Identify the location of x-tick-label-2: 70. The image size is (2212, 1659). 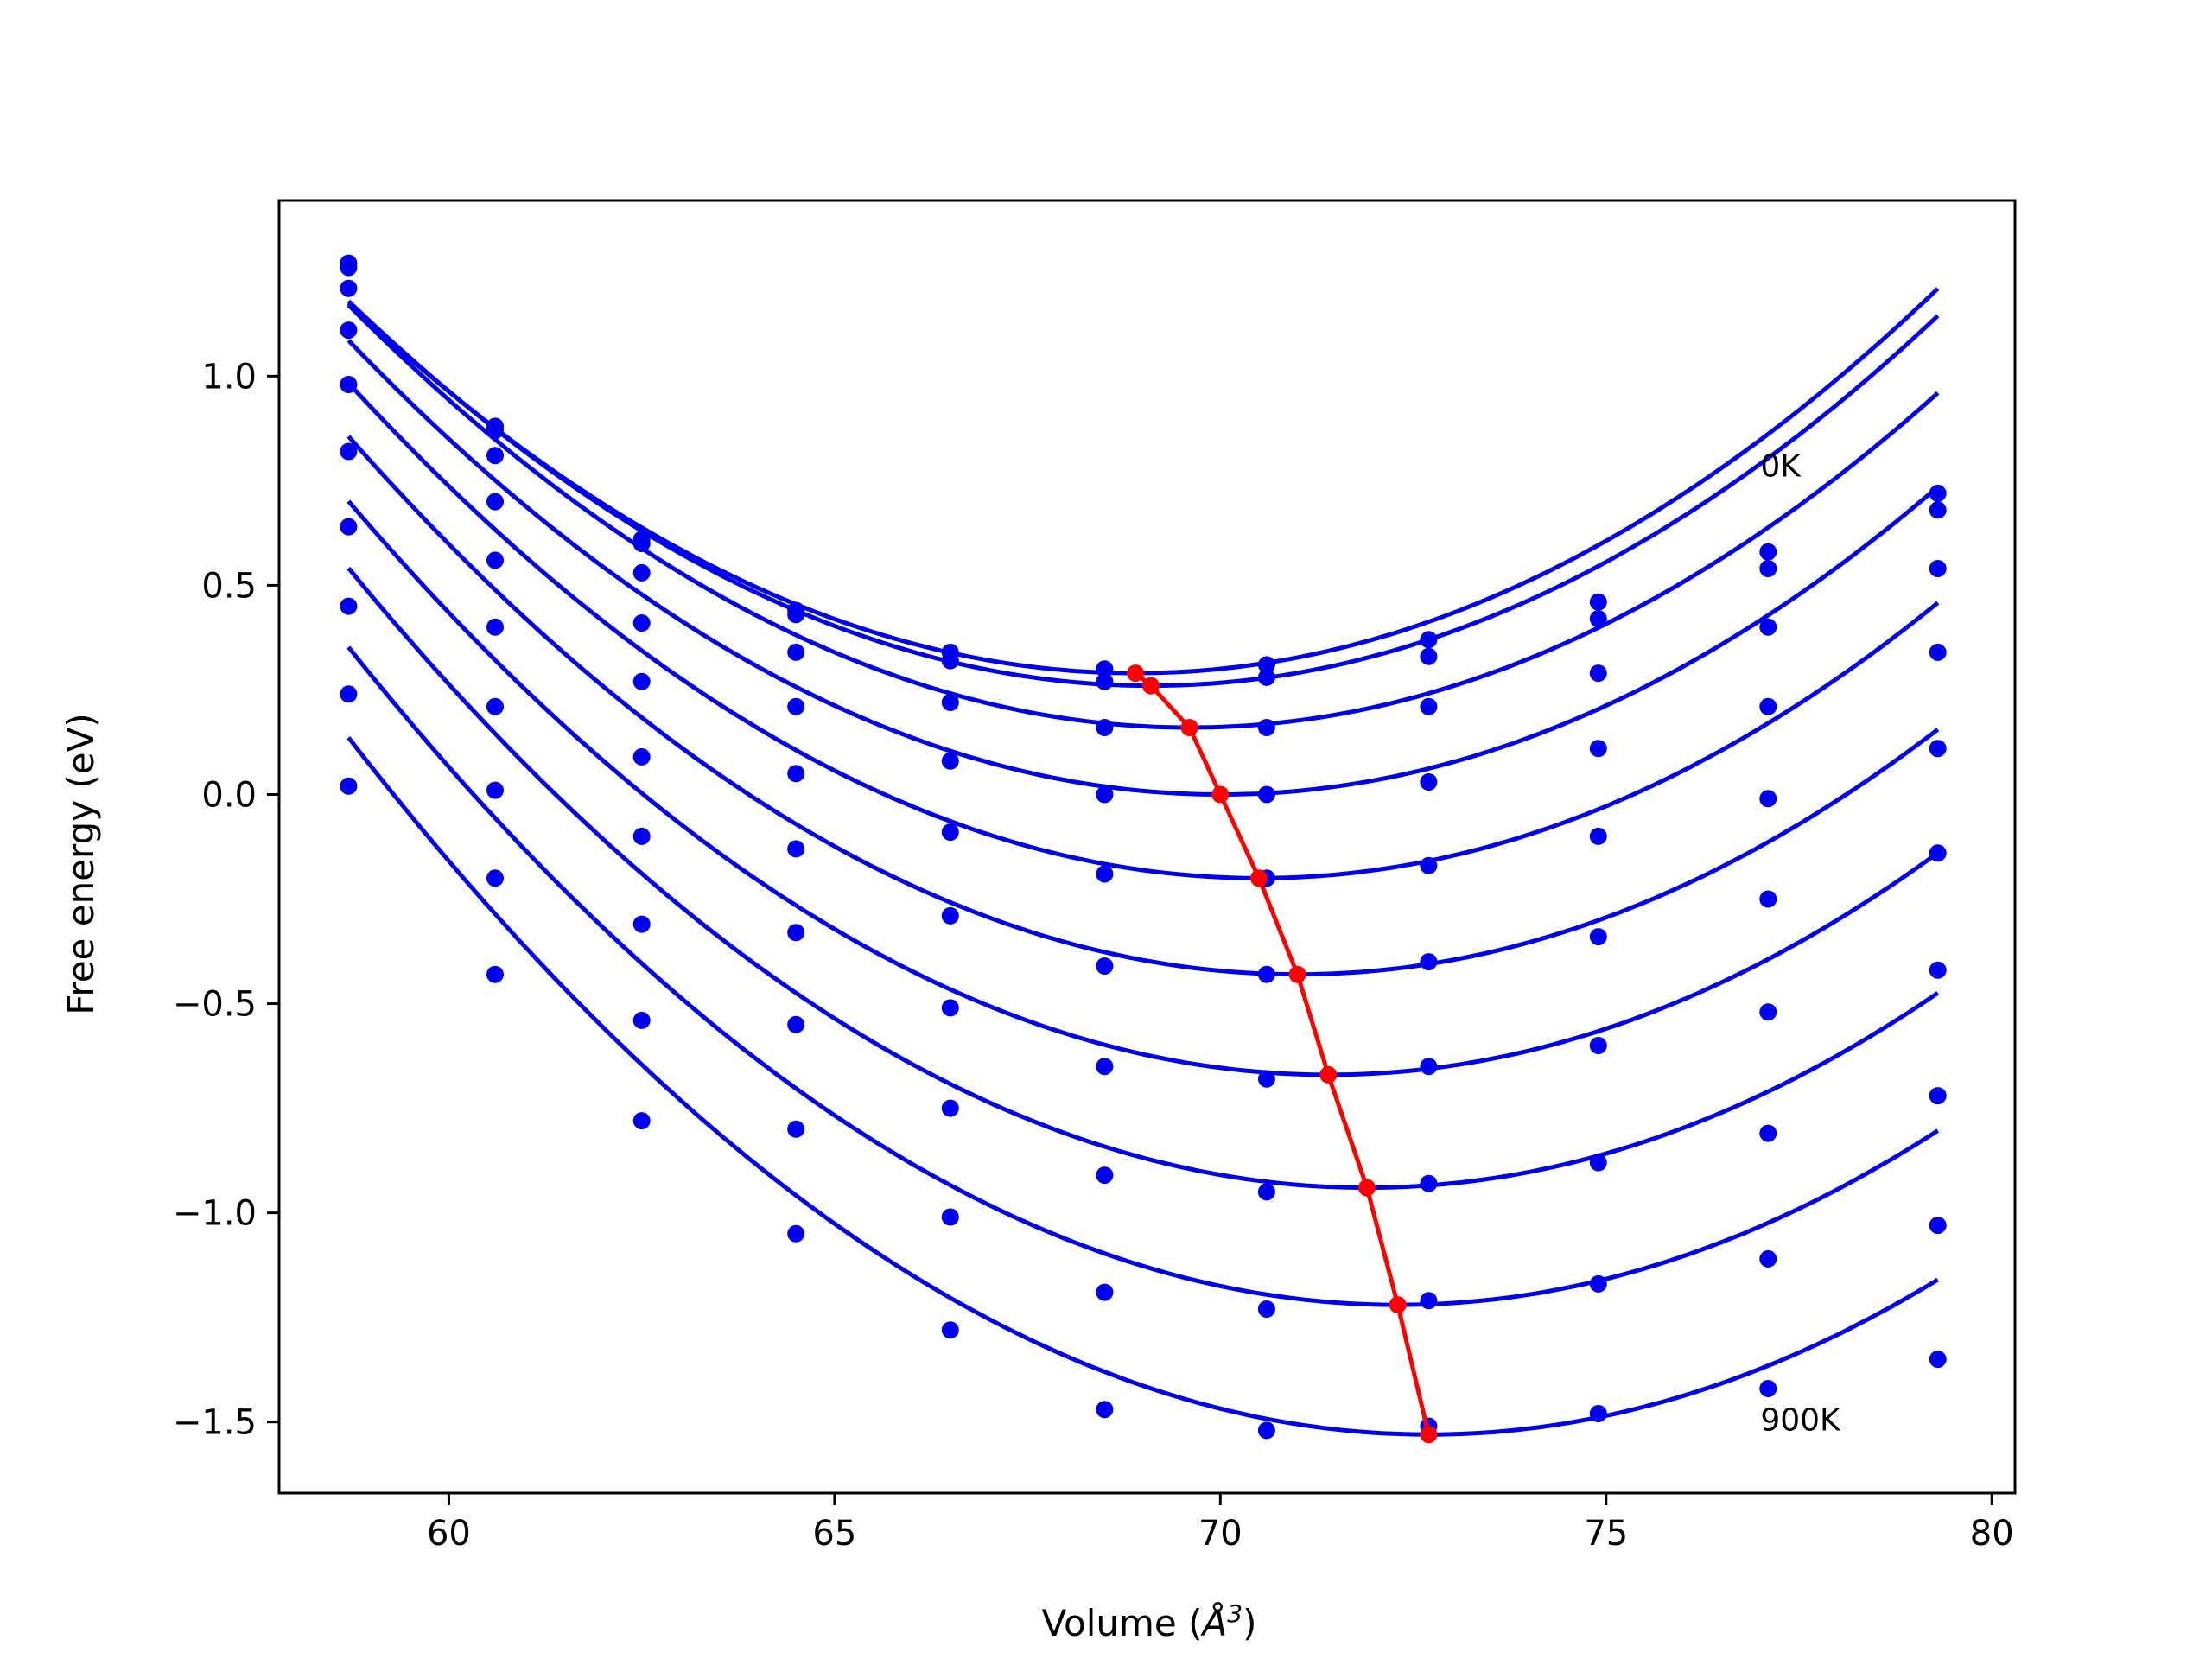
(1220, 1534).